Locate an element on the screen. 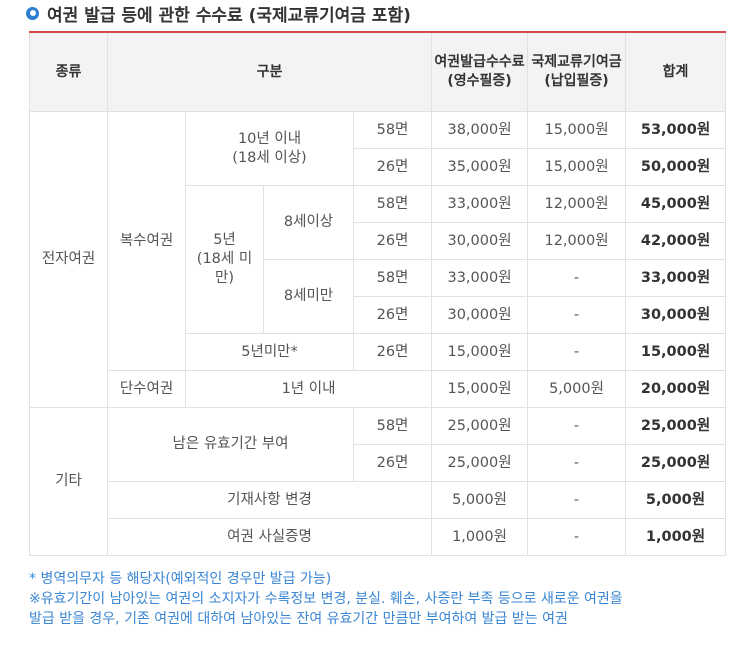 The height and width of the screenshot is (650, 743). period-5y: 5년 (18세 미만) is located at coordinates (224, 259).